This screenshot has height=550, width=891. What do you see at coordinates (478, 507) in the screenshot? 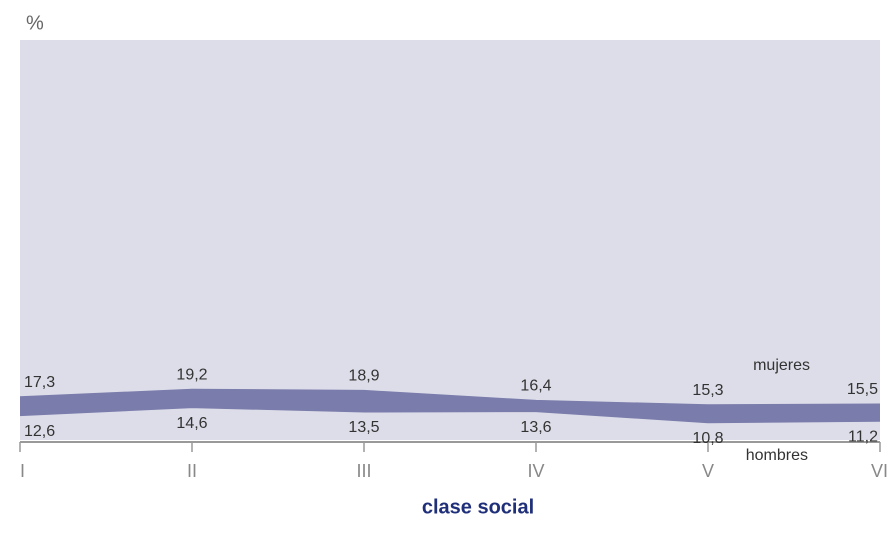
I see `x-axis-label: clase social` at bounding box center [478, 507].